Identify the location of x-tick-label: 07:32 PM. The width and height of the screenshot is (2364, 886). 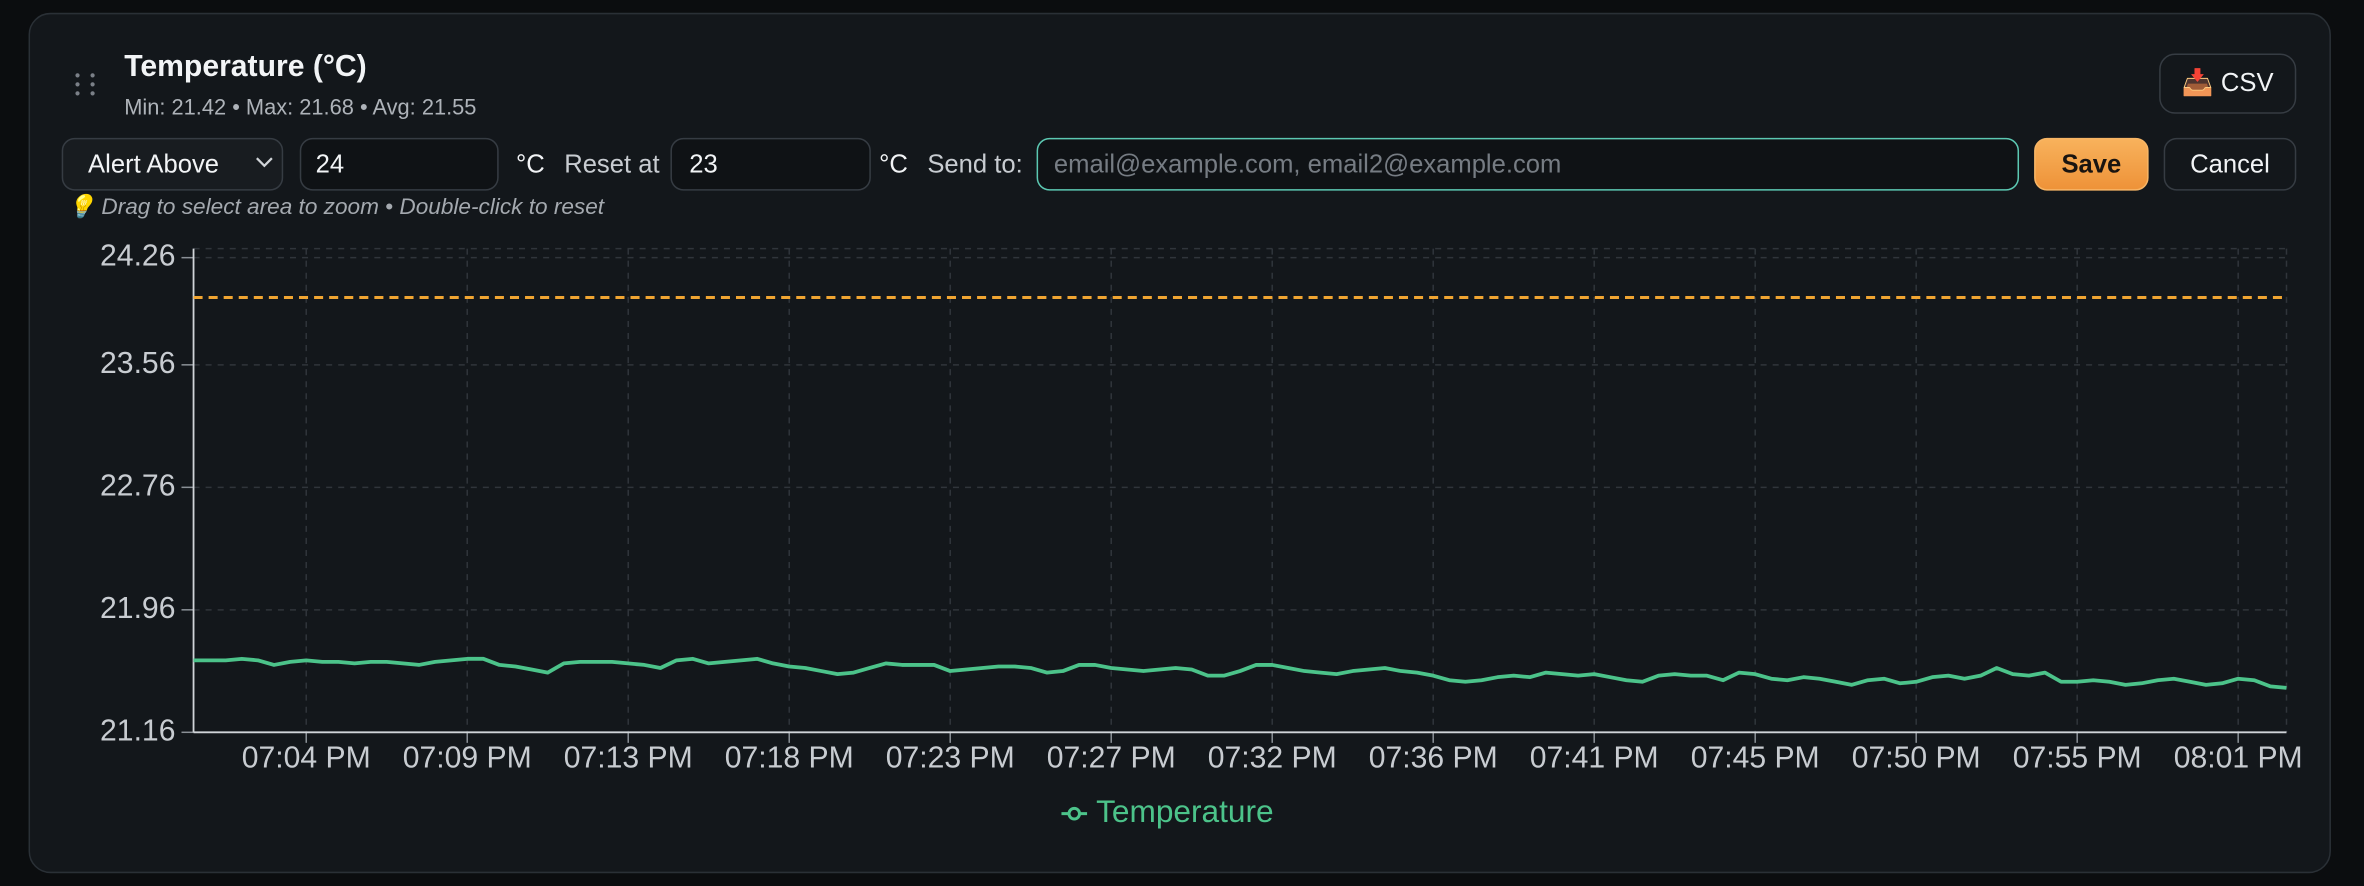
(1272, 757).